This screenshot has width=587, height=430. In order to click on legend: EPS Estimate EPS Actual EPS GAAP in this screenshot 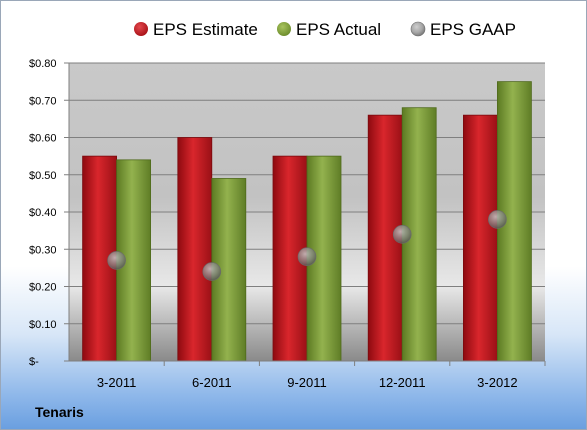, I will do `click(325, 29)`.